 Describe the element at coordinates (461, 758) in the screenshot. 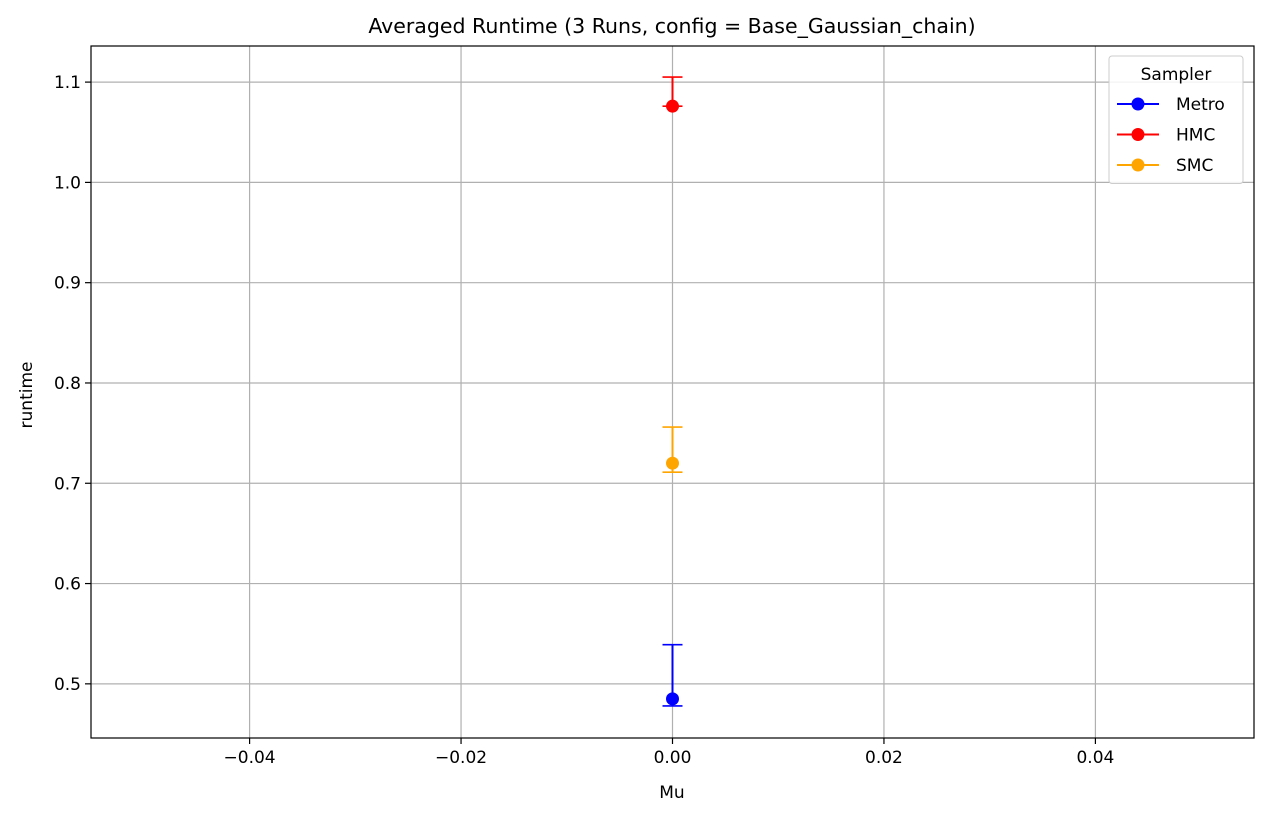

I see `x-tick-label: −0.02` at that location.